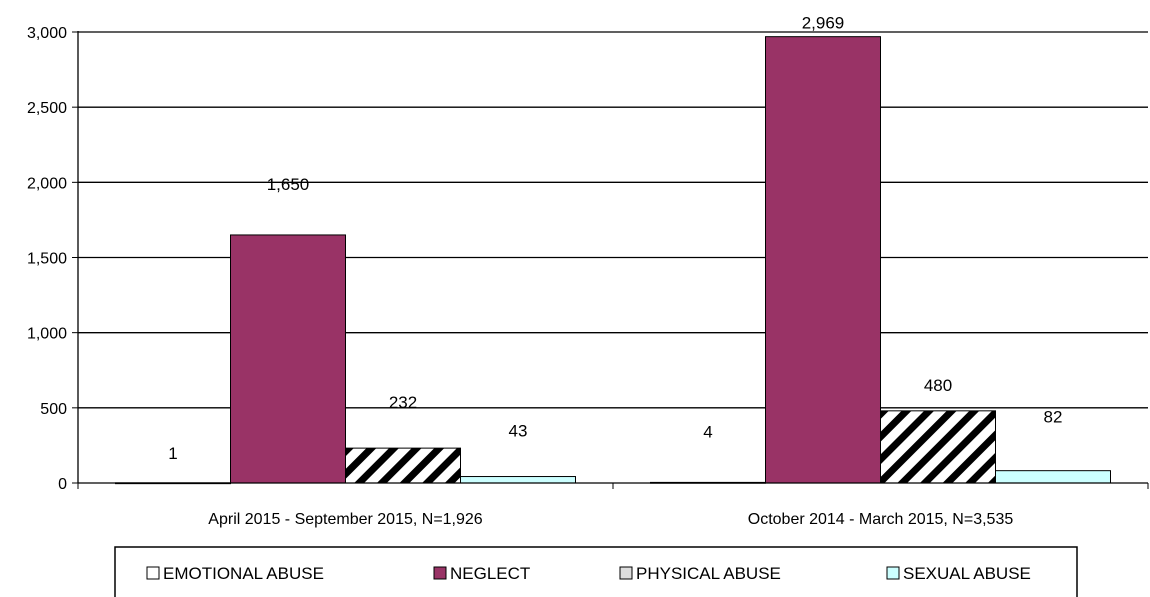  What do you see at coordinates (893, 573) in the screenshot?
I see `legend-swatch-sexual-abuse` at bounding box center [893, 573].